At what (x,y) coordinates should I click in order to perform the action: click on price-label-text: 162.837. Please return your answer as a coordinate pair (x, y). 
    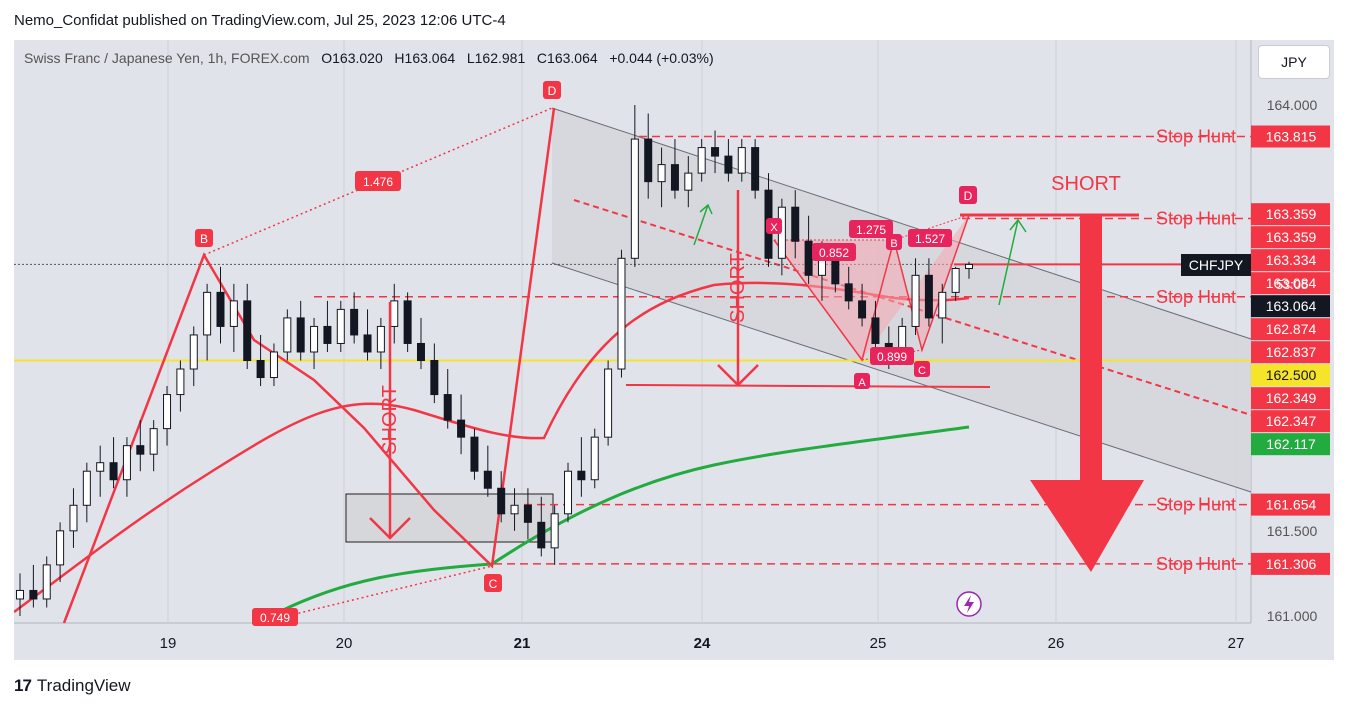
    Looking at the image, I should click on (1291, 352).